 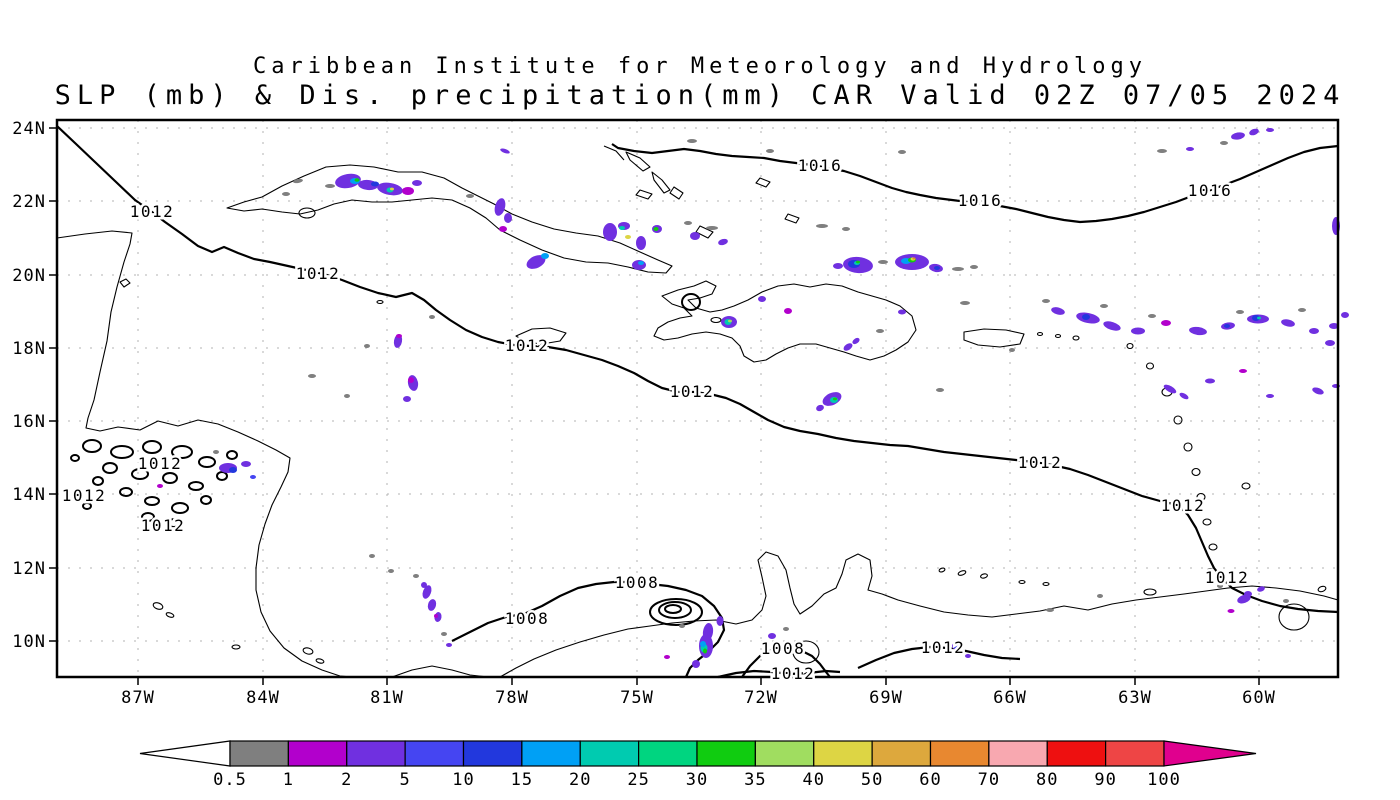 What do you see at coordinates (1210, 753) in the screenshot?
I see `colorbar-right-arrow` at bounding box center [1210, 753].